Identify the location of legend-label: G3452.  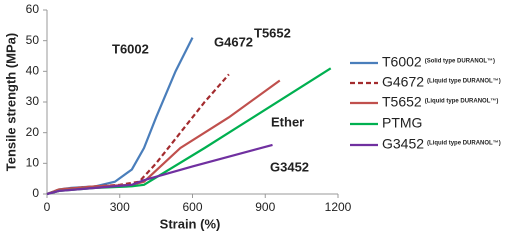
(403, 144).